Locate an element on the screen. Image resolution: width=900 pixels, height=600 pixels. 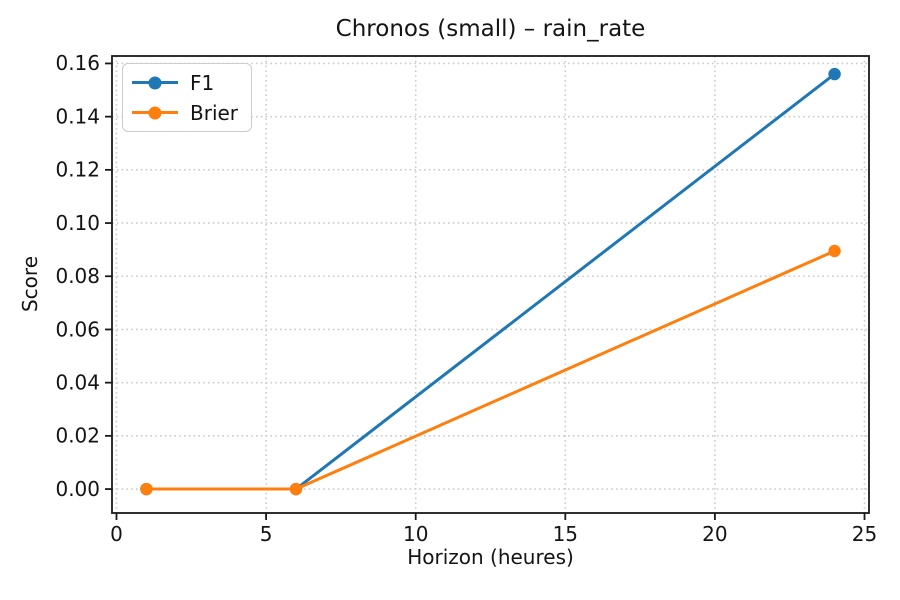
y-tick-label: 0.10 is located at coordinates (77, 223).